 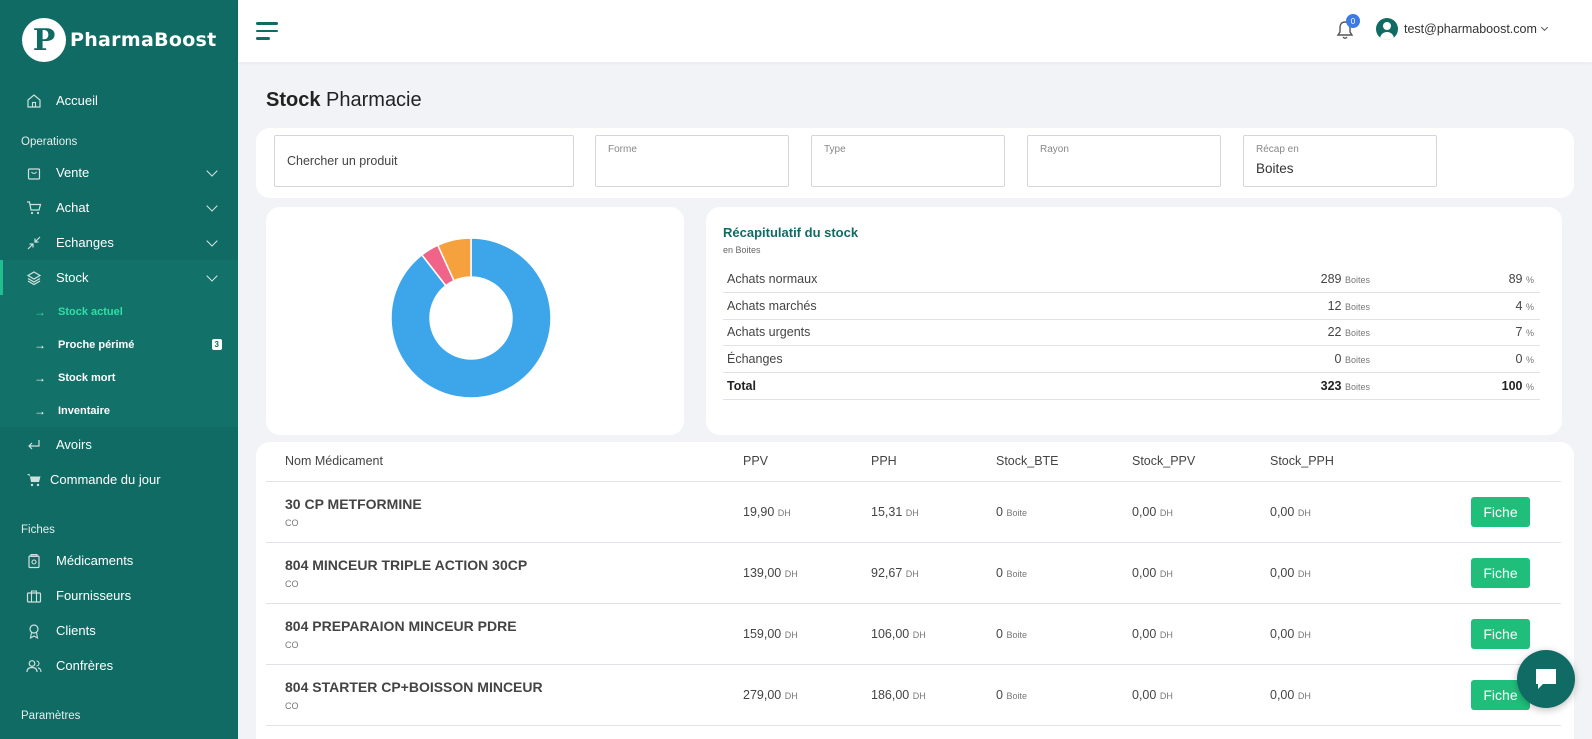 What do you see at coordinates (895, 573) in the screenshot?
I see `pph-cell: 92,67 DH` at bounding box center [895, 573].